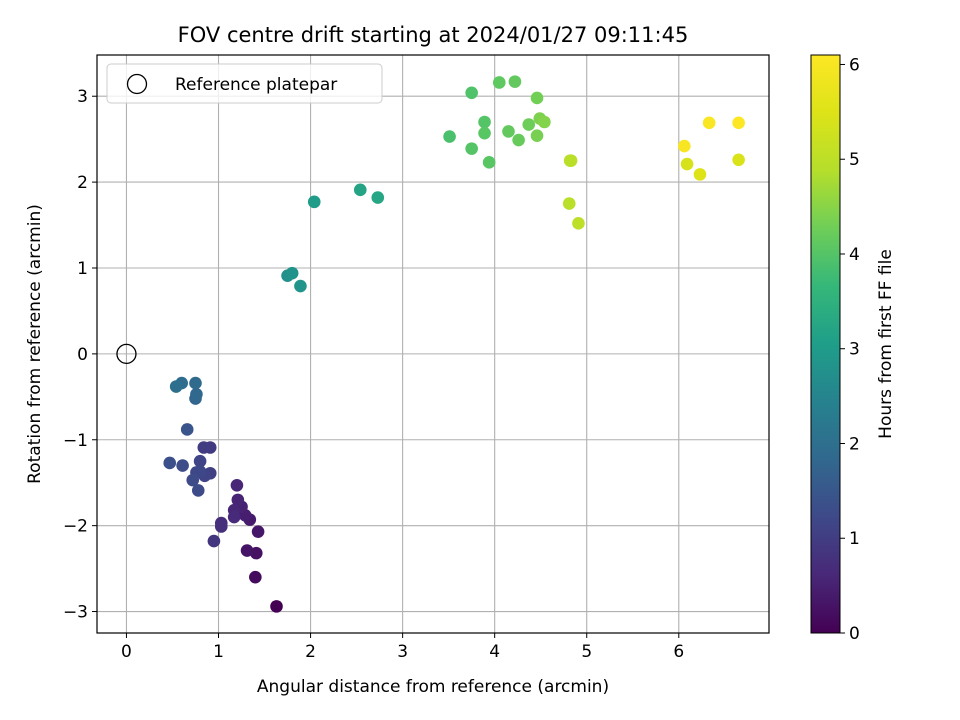 The width and height of the screenshot is (960, 720). Describe the element at coordinates (854, 350) in the screenshot. I see `colorbar-tick-label: 3` at that location.